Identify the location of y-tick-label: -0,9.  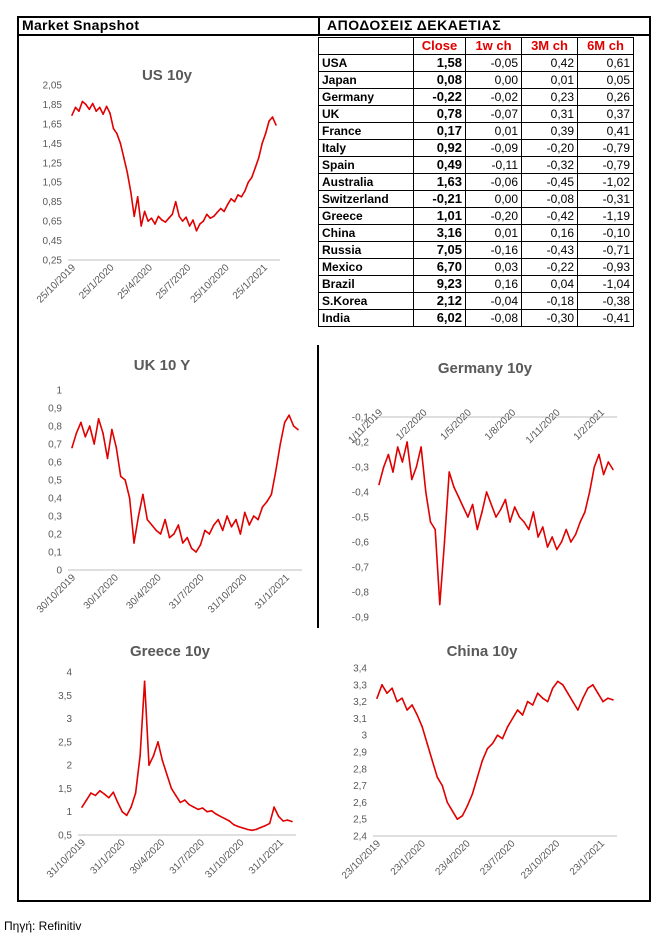
(361, 618).